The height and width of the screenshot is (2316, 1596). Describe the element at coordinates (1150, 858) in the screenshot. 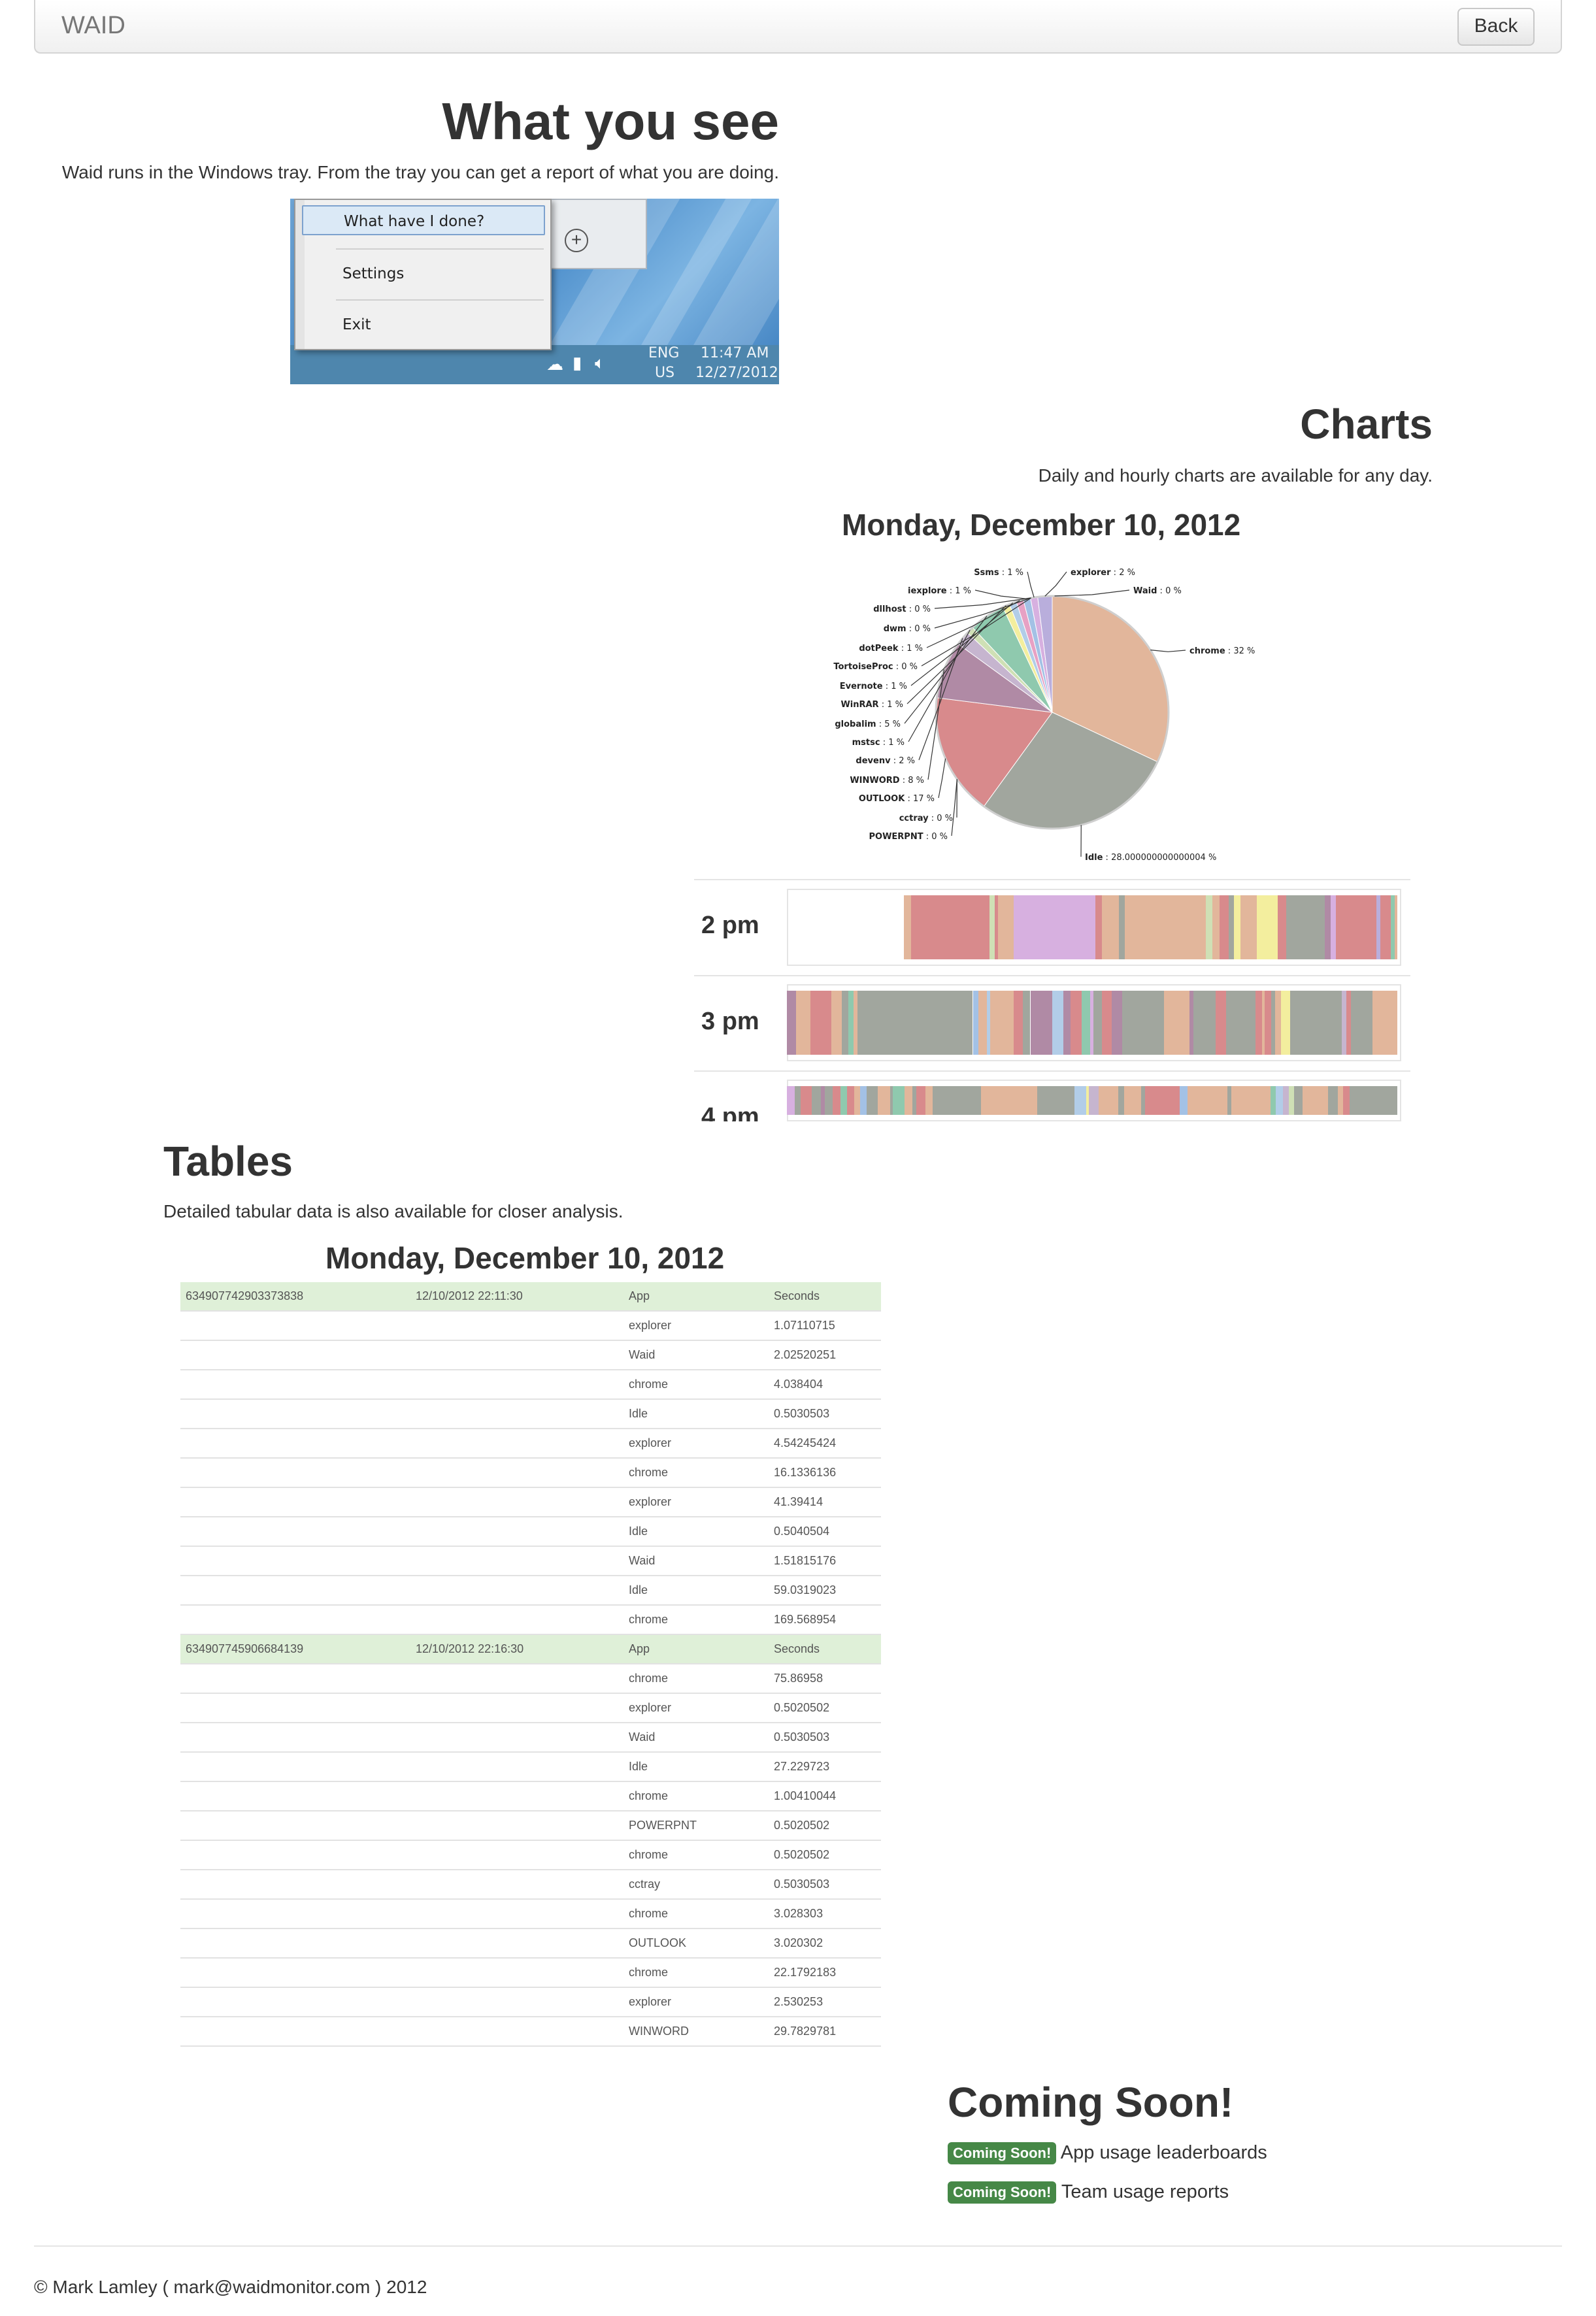

I see `pie-label-idle: Idle : 28.000000000000004 %` at that location.